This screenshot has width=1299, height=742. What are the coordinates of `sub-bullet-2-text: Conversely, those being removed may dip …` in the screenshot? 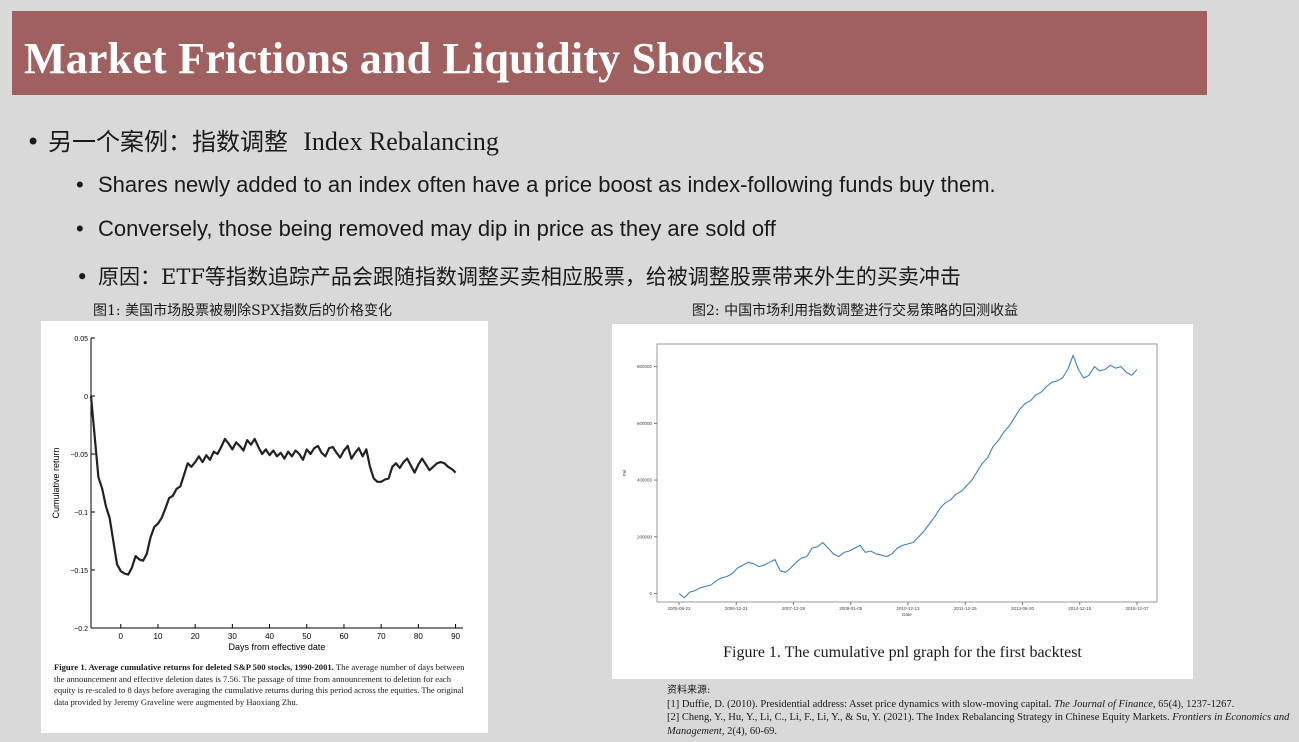 It's located at (437, 228).